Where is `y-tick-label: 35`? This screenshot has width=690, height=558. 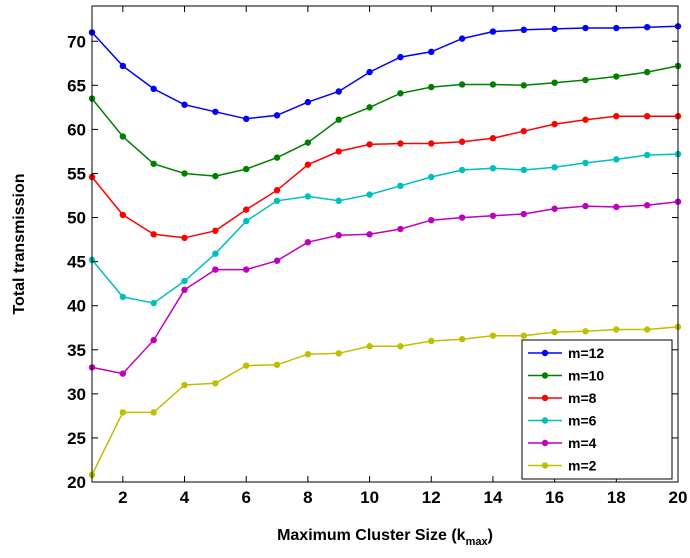
y-tick-label: 35 is located at coordinates (76, 350).